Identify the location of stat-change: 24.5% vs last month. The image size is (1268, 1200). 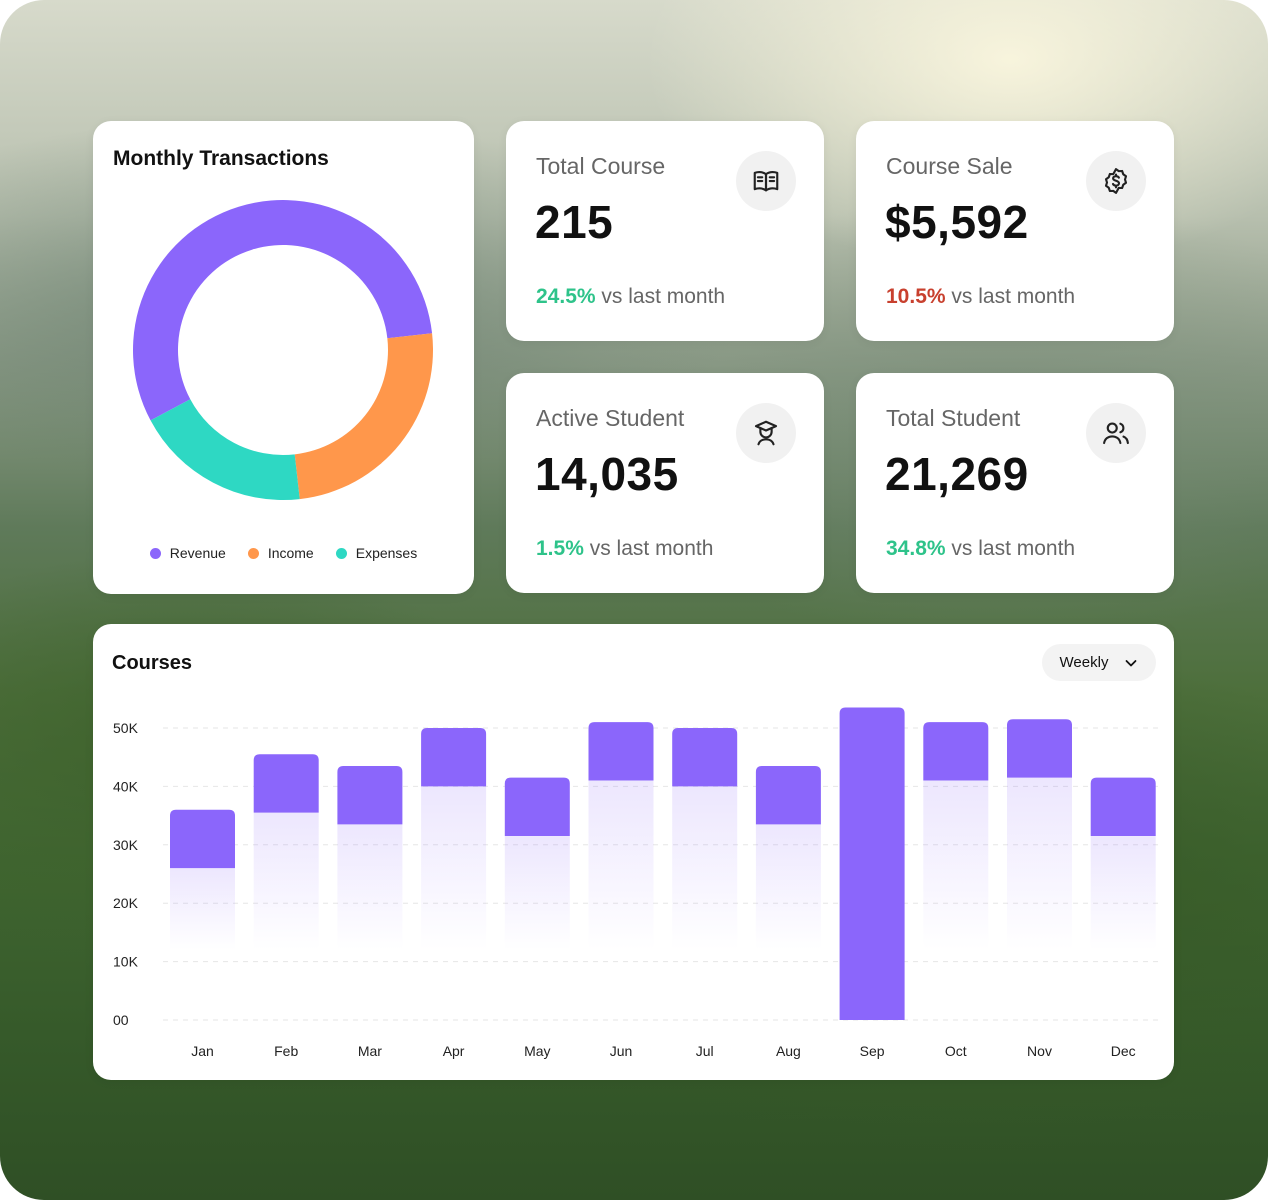
(630, 297).